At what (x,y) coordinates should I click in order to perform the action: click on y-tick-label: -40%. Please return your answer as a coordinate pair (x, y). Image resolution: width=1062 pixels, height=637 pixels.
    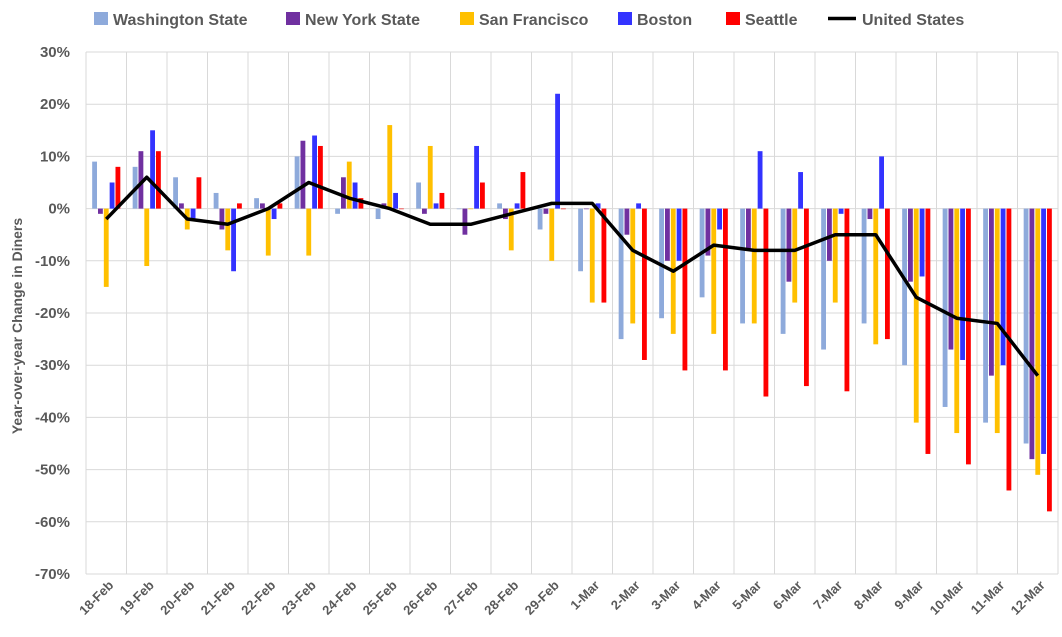
    Looking at the image, I should click on (52, 417).